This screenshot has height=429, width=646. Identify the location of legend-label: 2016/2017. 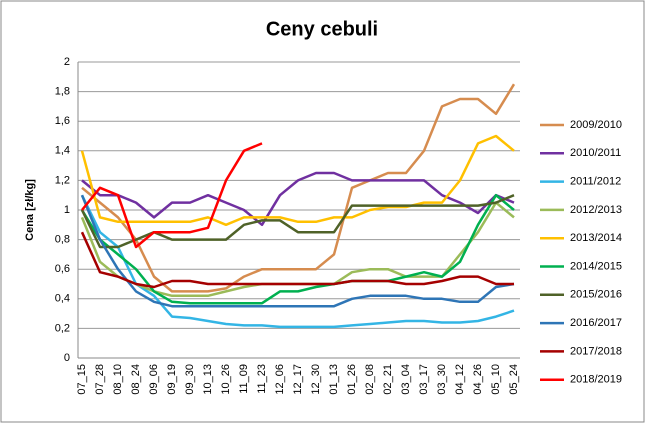
(596, 323).